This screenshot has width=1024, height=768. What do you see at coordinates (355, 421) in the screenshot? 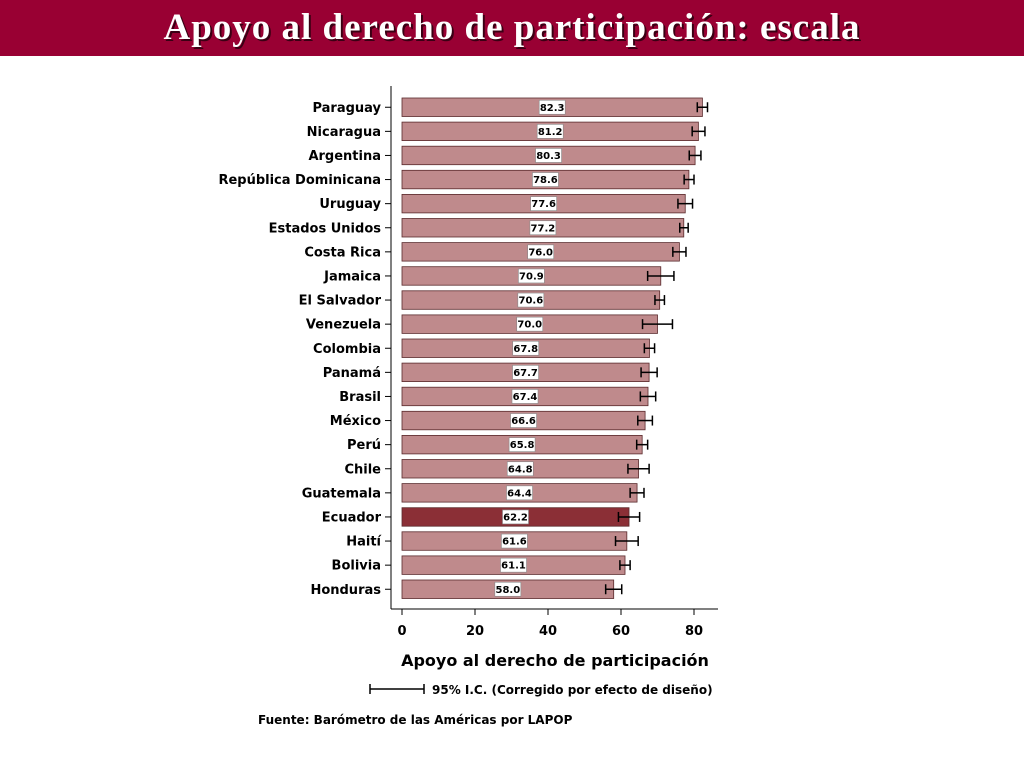
I see `category-label: México` at bounding box center [355, 421].